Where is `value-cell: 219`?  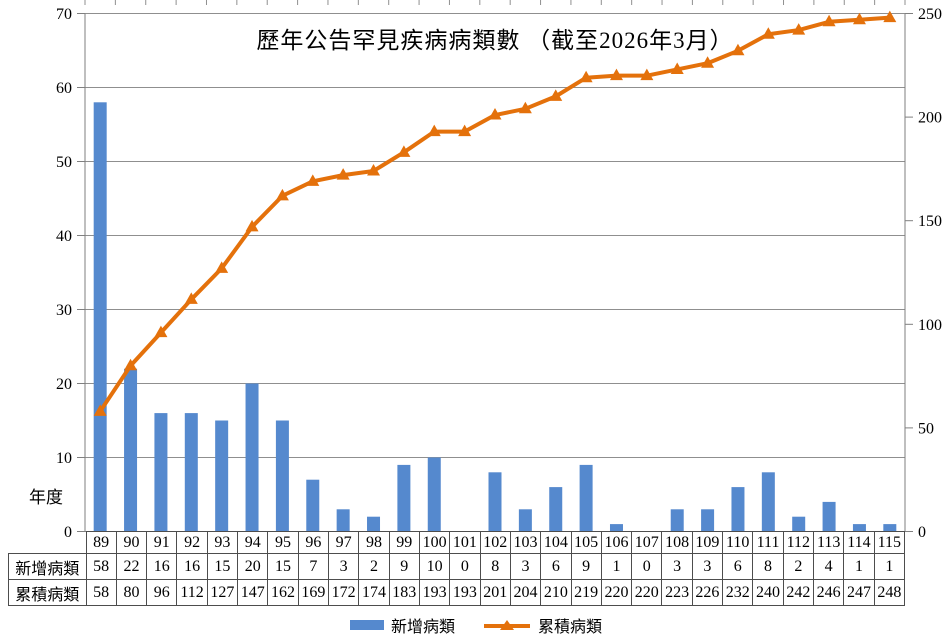
value-cell: 219 is located at coordinates (586, 592).